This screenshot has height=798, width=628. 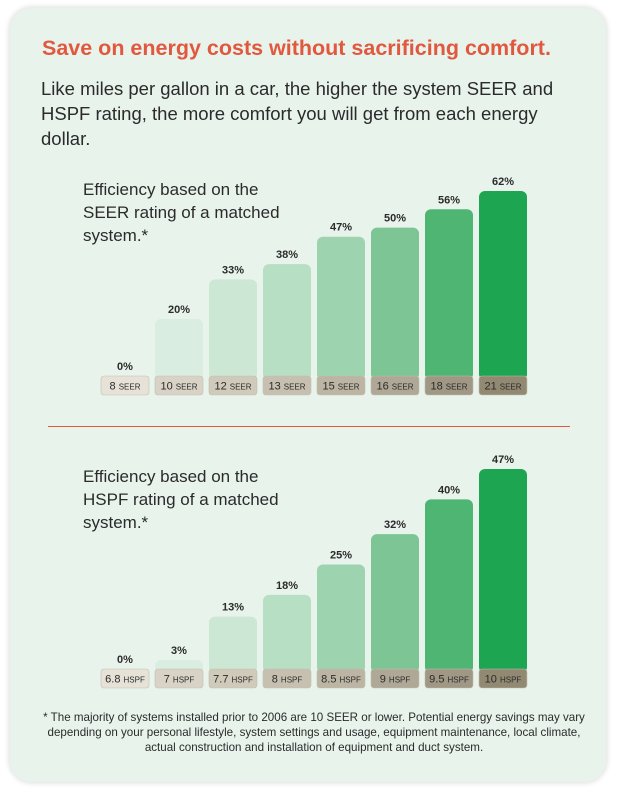 I want to click on seer-value-label: 20%, so click(x=179, y=310).